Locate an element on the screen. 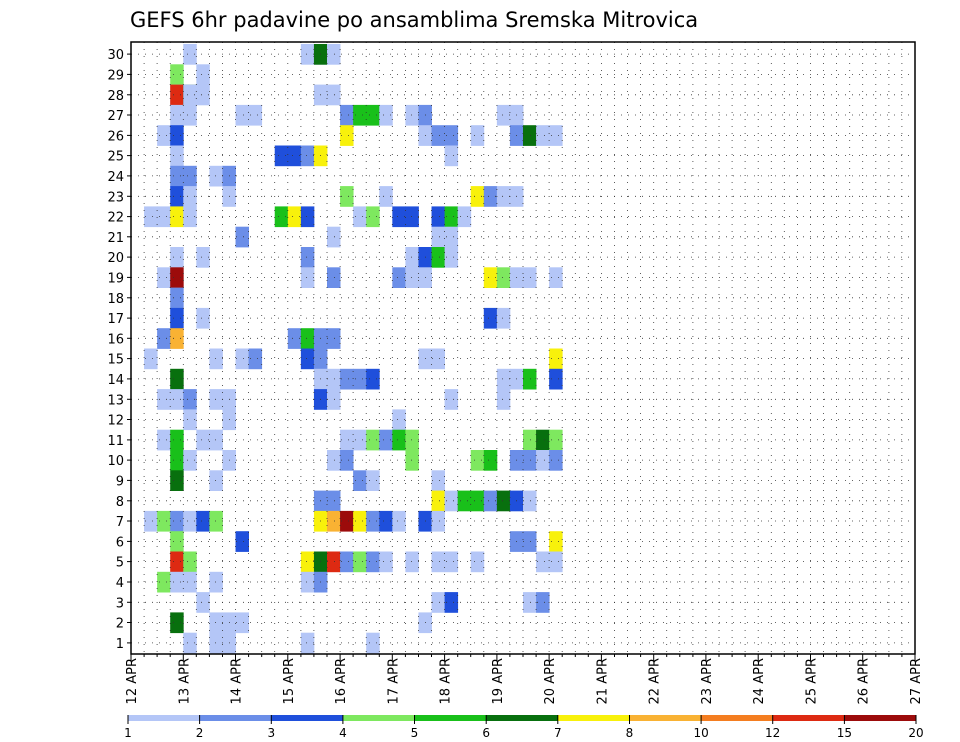 The height and width of the screenshot is (742, 960). x-tick-label: 24 APR is located at coordinates (759, 681).